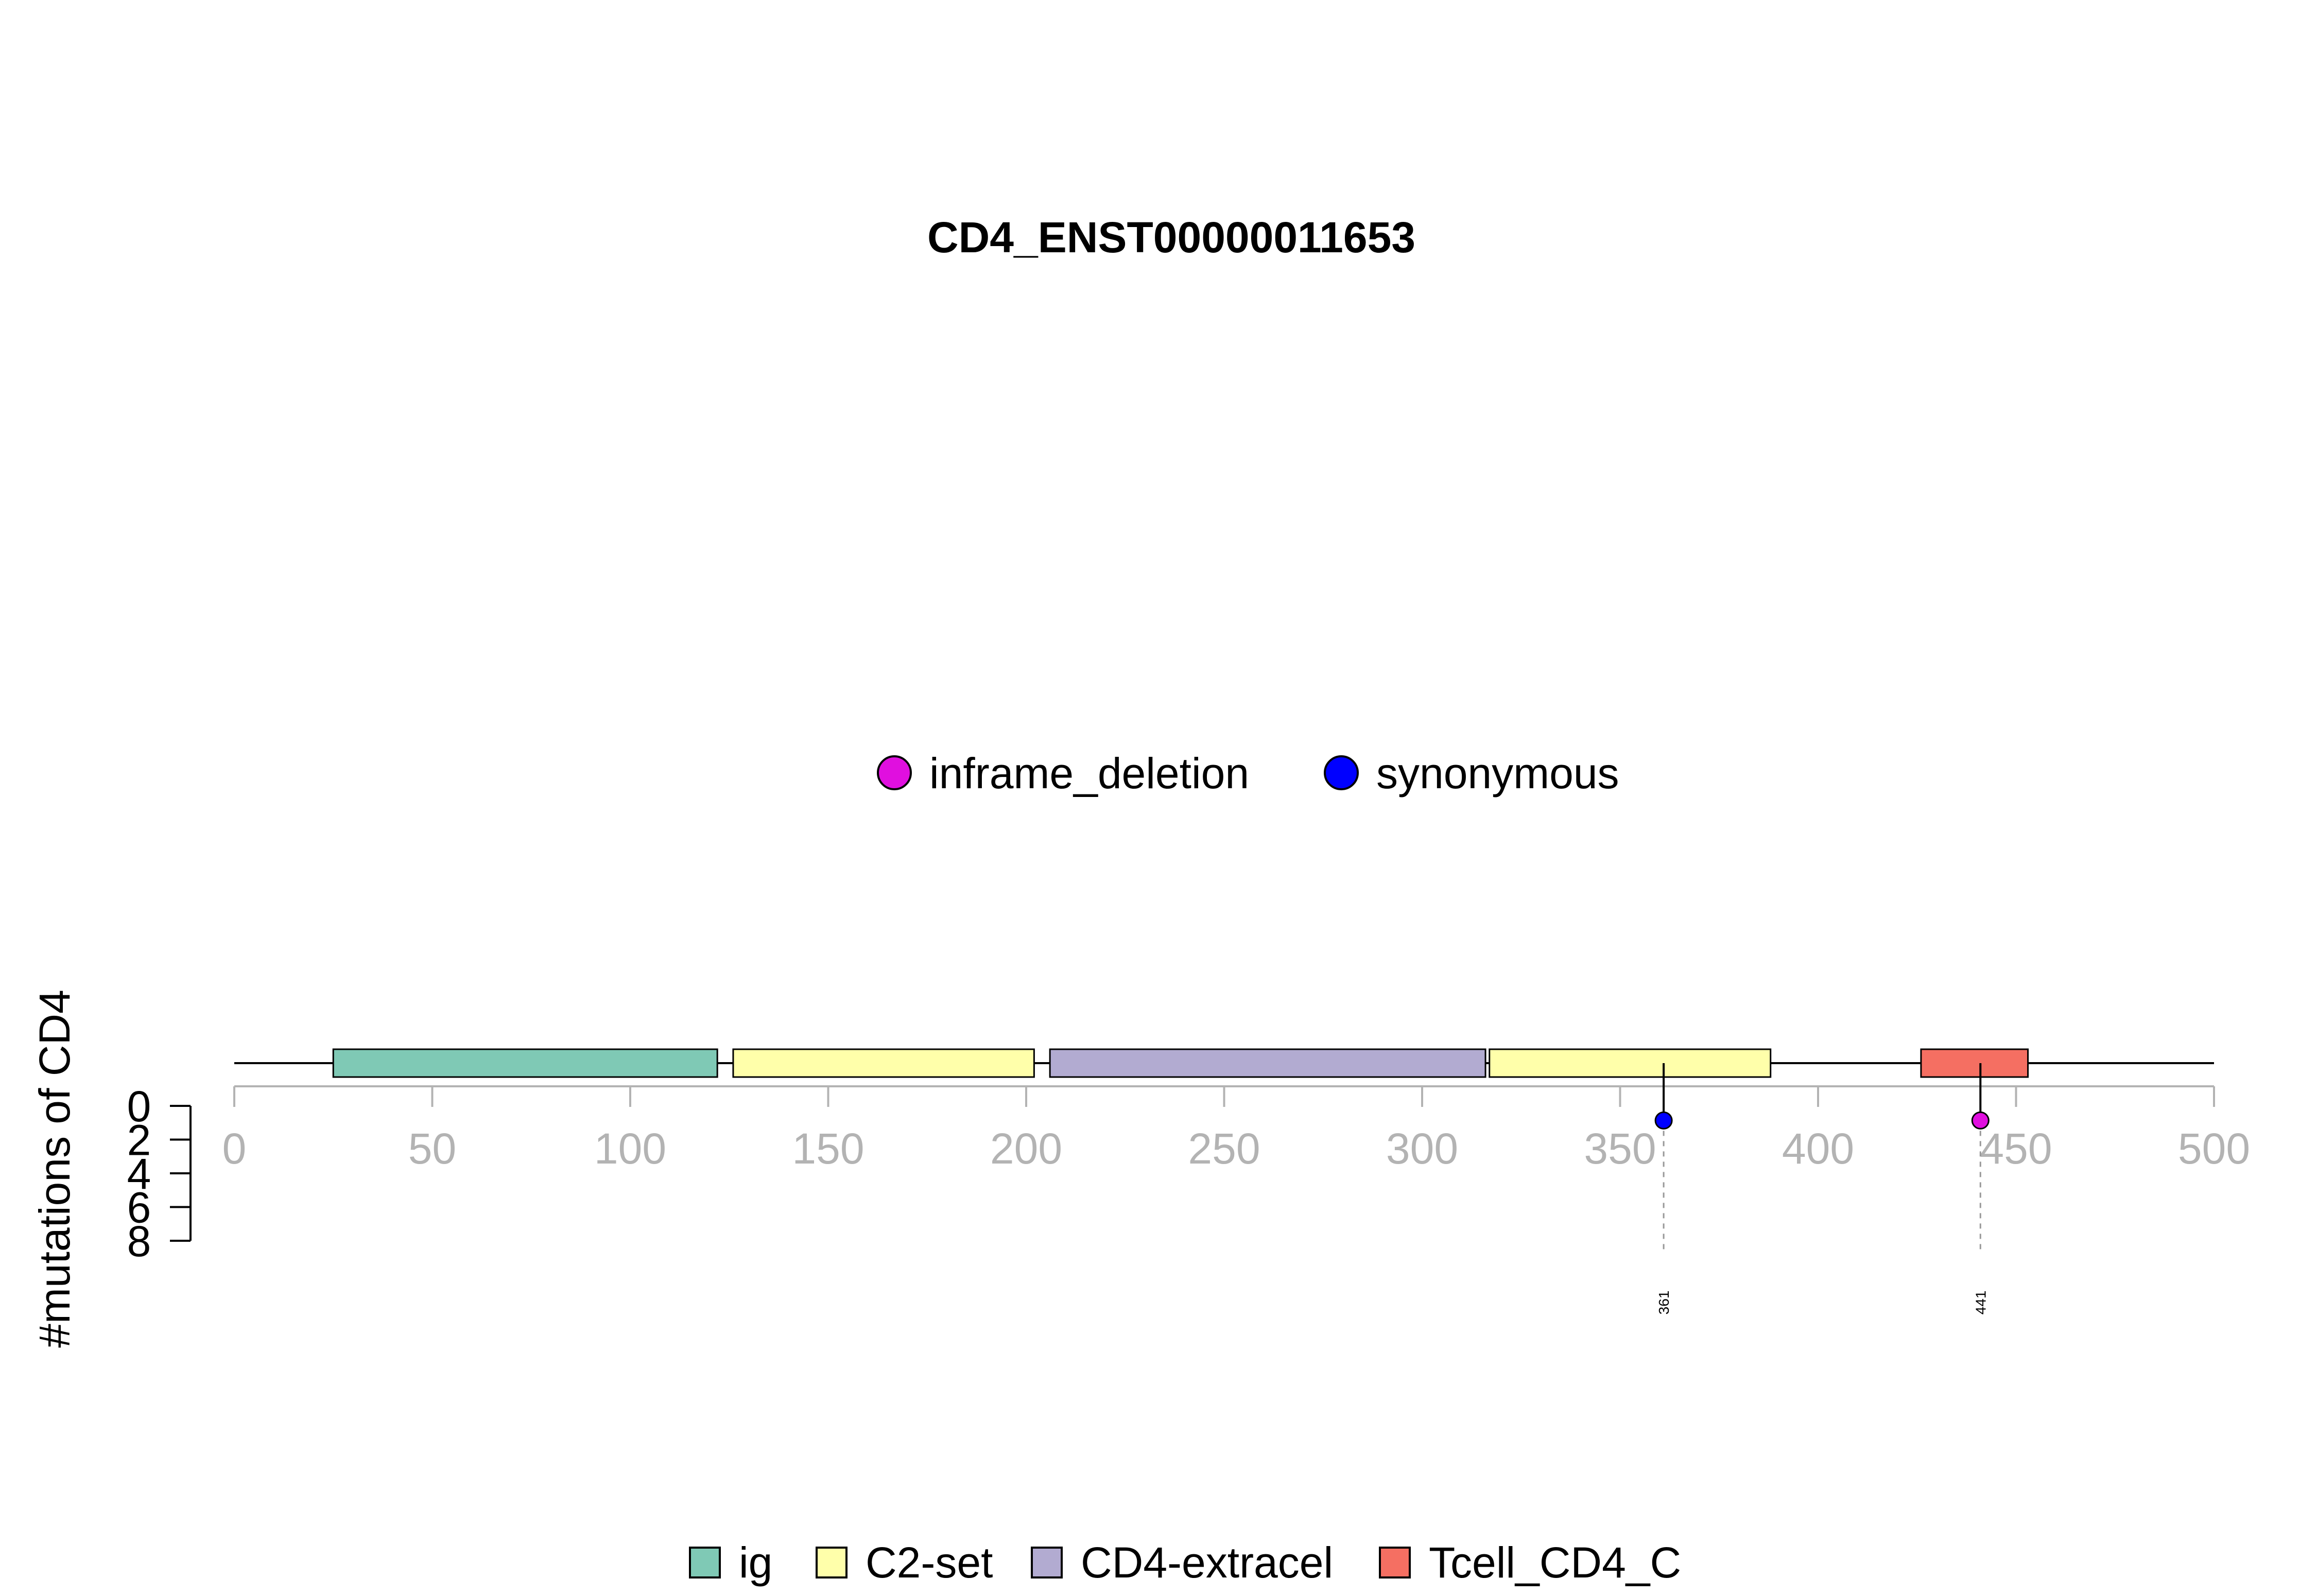 The width and height of the screenshot is (2317, 1596). What do you see at coordinates (139, 1174) in the screenshot?
I see `y-tick-label: 4` at bounding box center [139, 1174].